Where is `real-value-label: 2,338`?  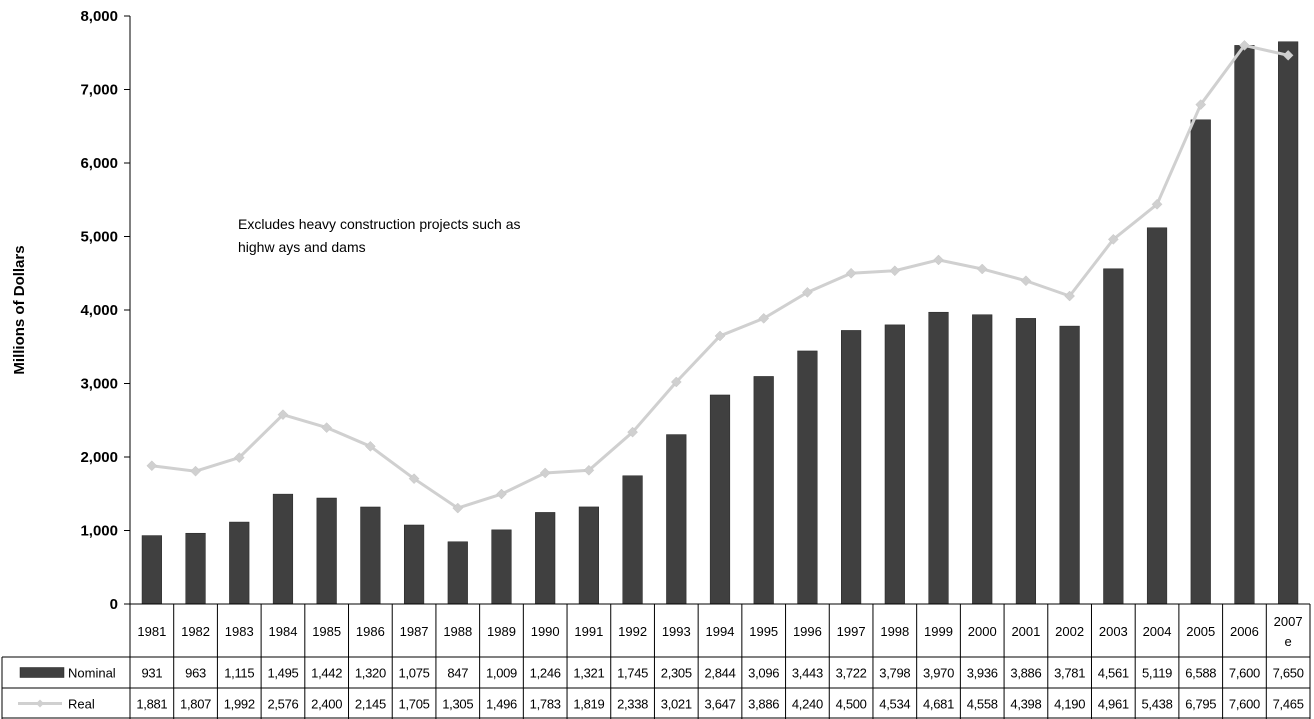
real-value-label: 2,338 is located at coordinates (632, 704).